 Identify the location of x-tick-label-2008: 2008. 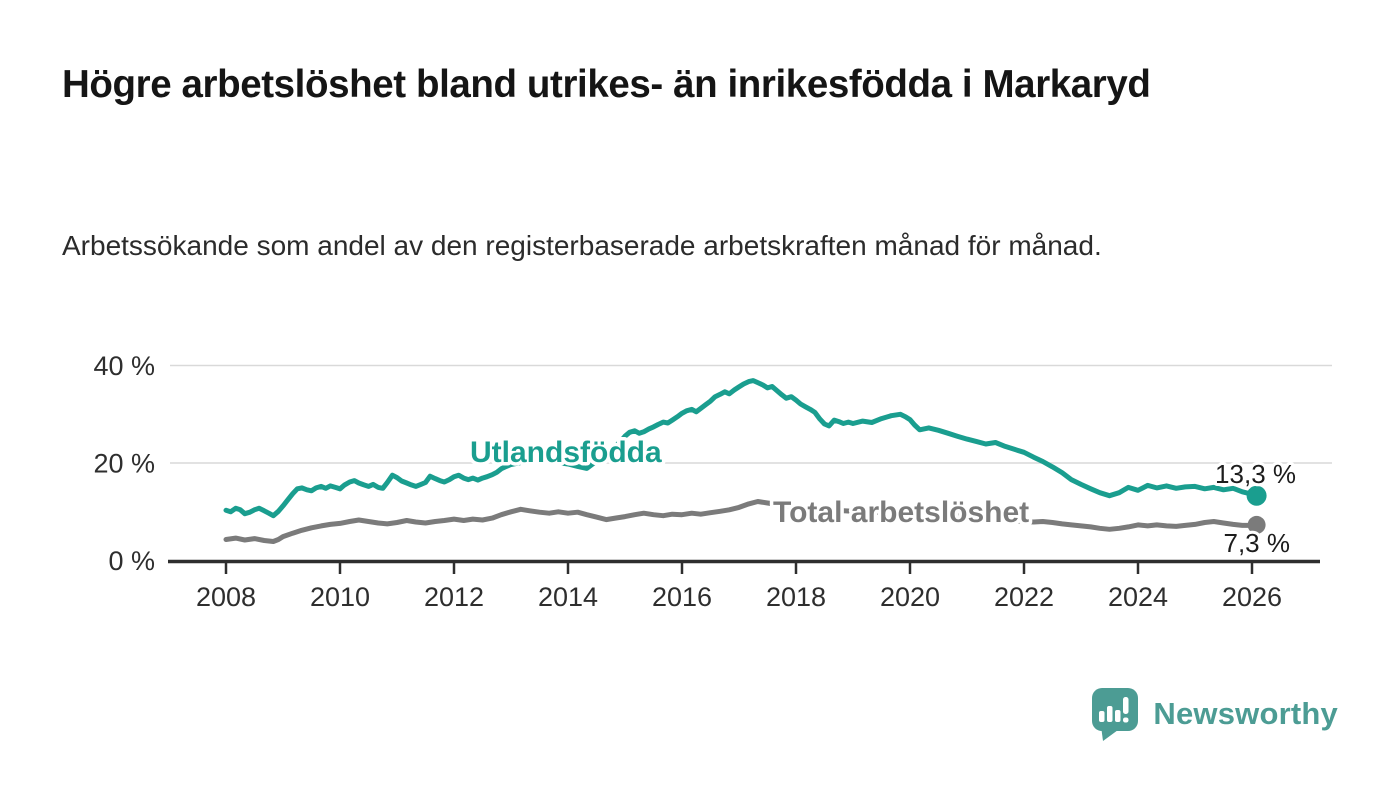
(226, 597).